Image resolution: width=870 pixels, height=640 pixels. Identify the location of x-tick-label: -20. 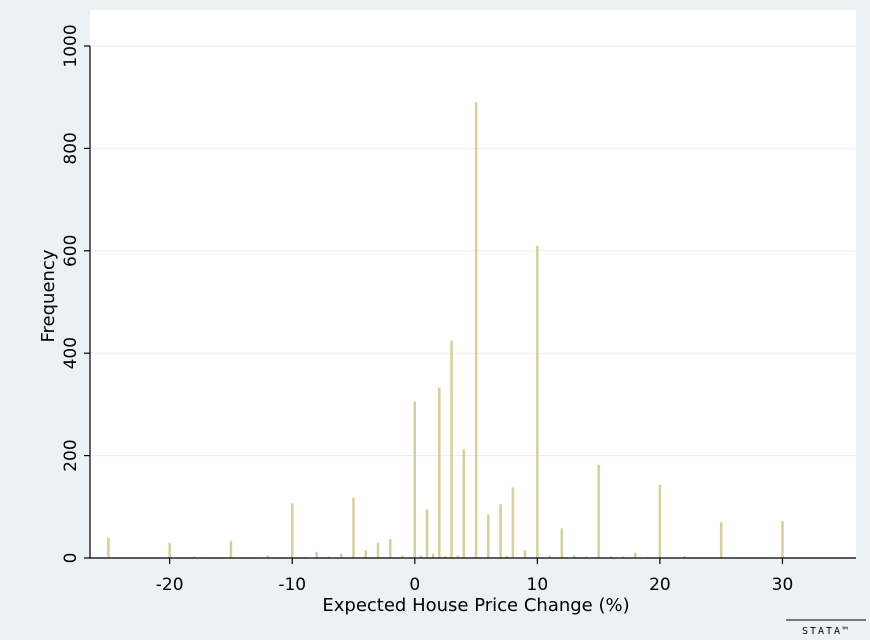
(170, 585).